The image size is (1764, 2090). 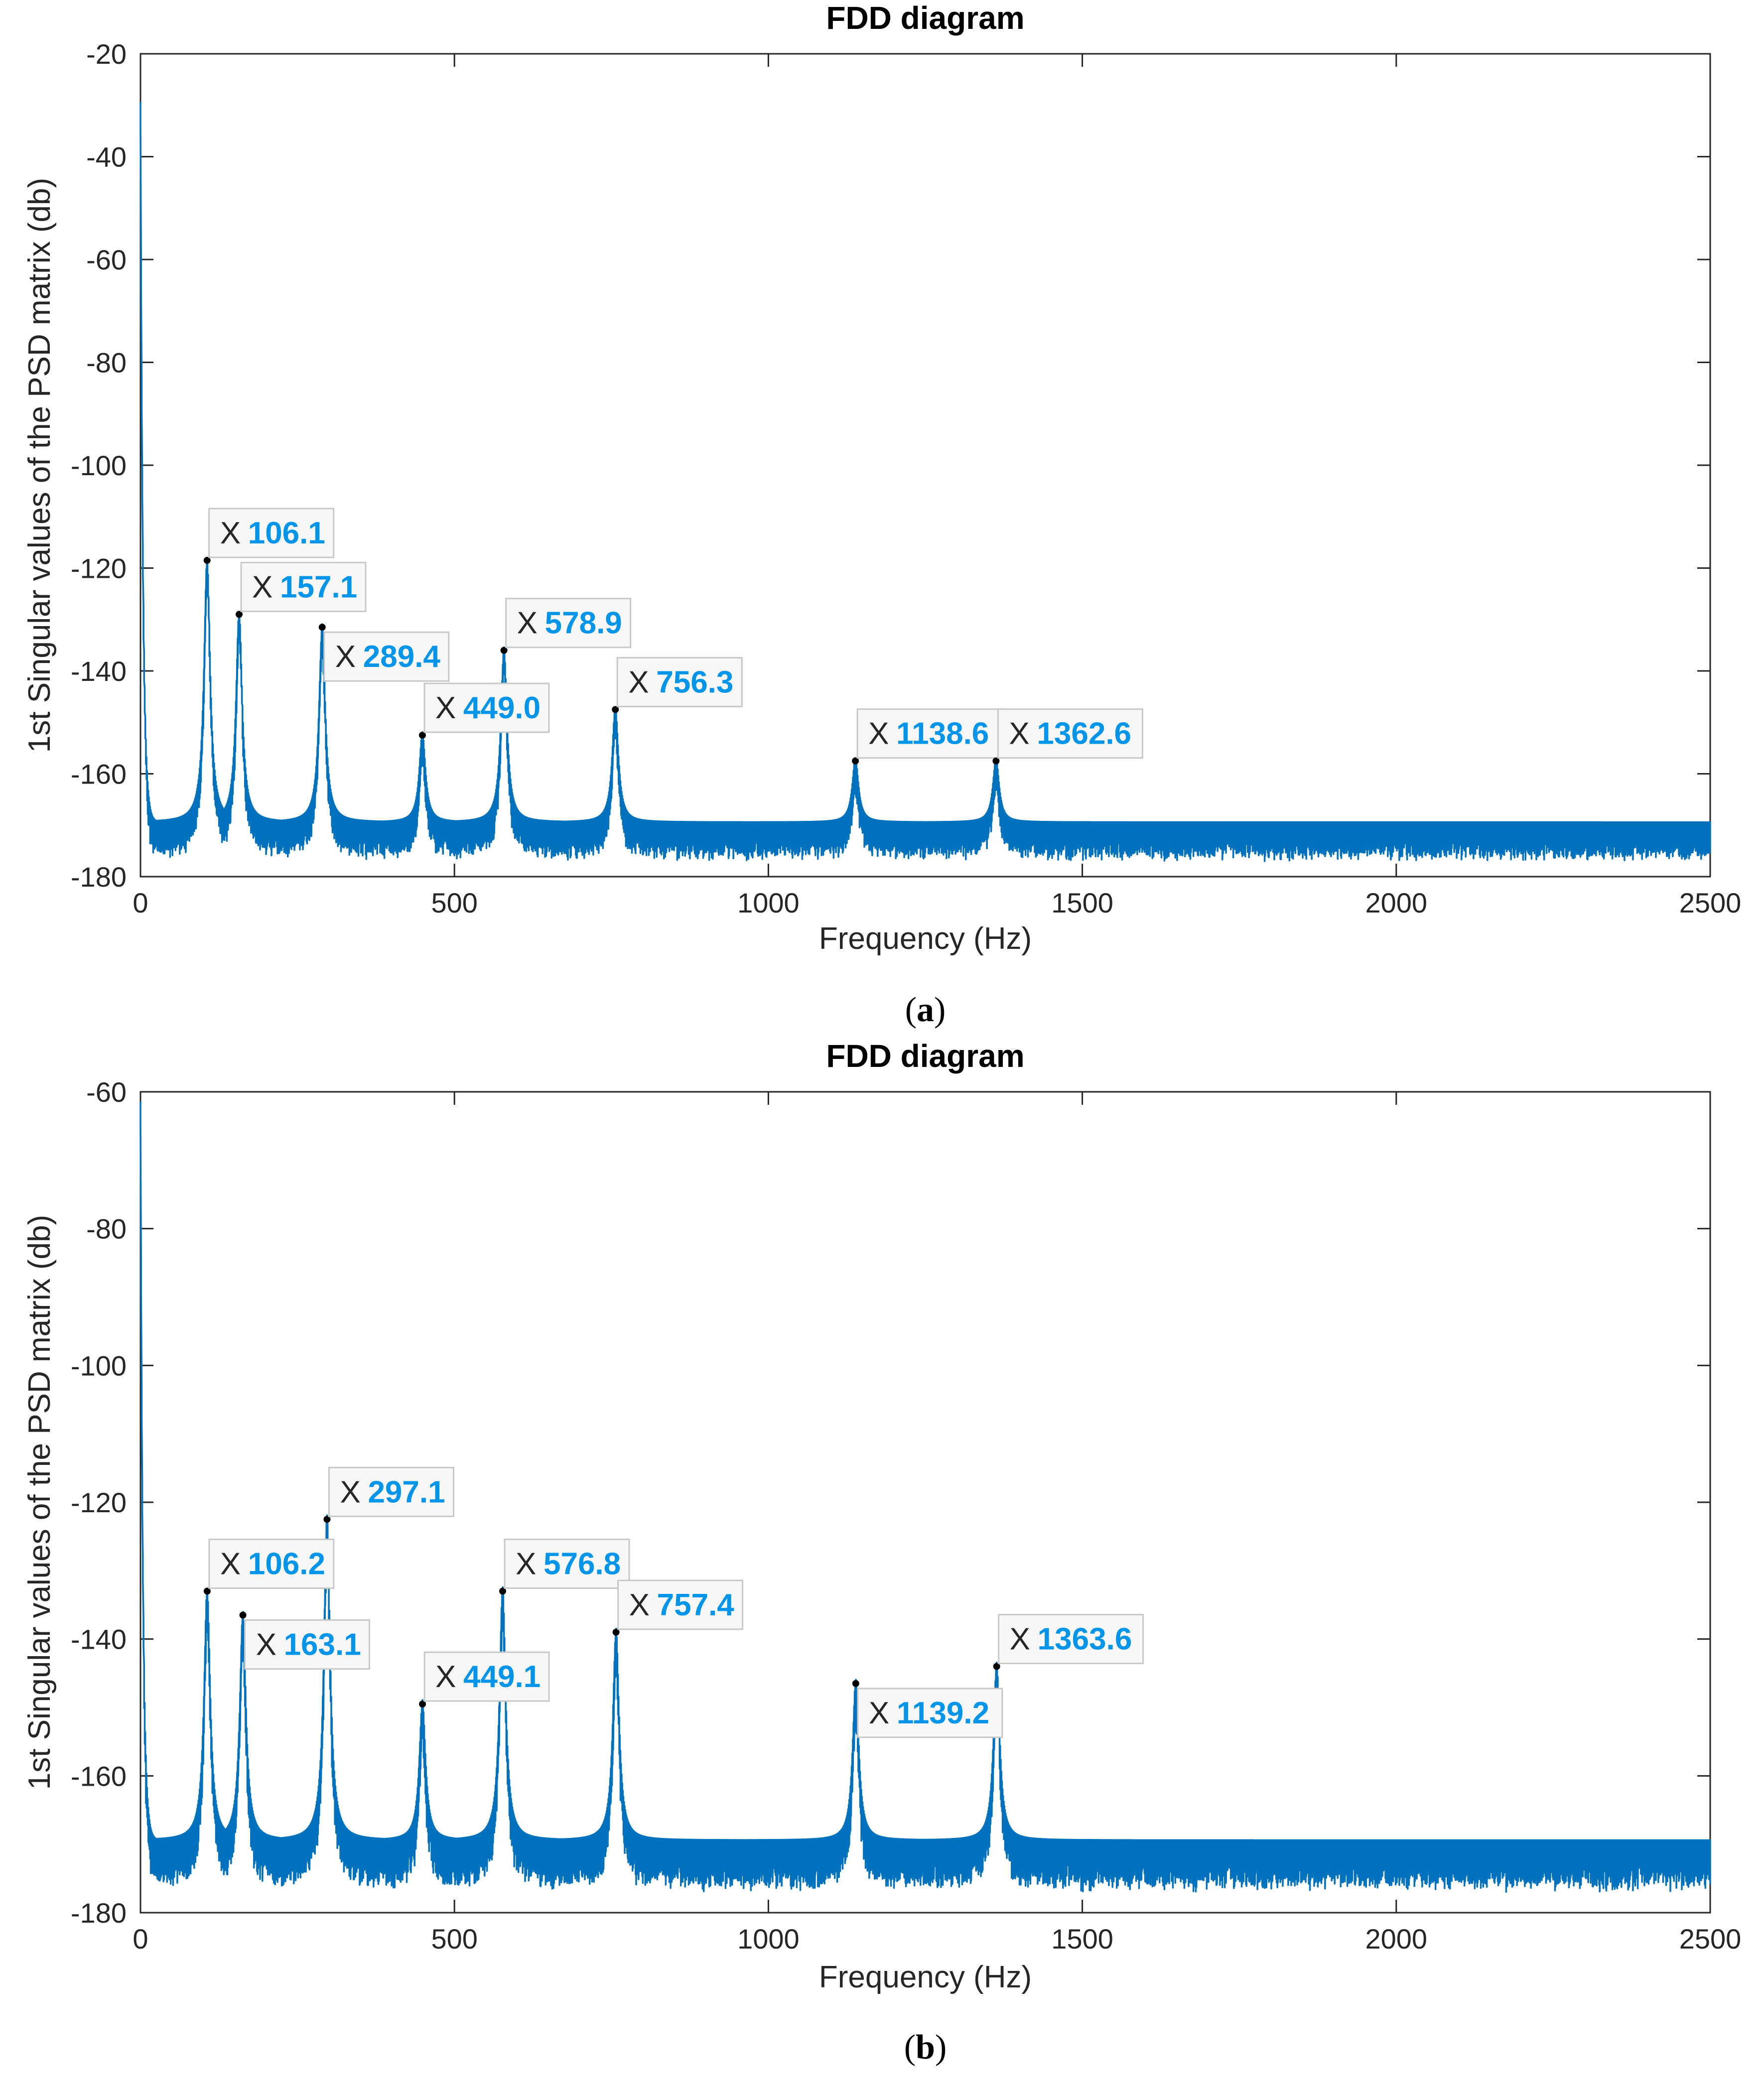 I want to click on data-tip-value: 106.1, so click(x=286, y=533).